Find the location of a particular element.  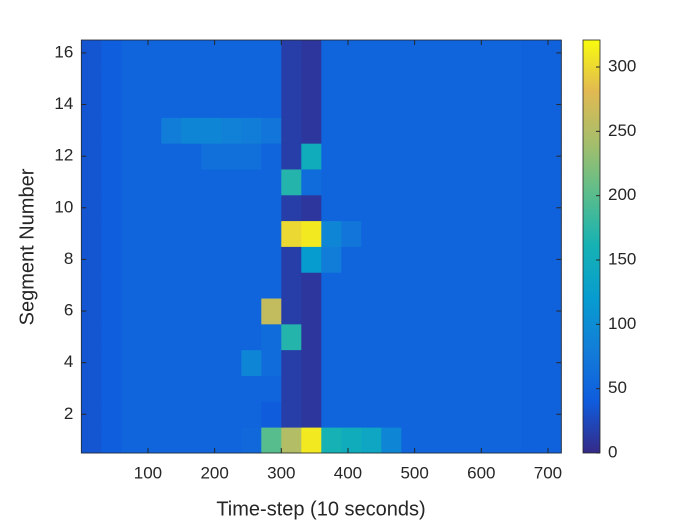

colorbar-tick-label: 150 is located at coordinates (622, 258).